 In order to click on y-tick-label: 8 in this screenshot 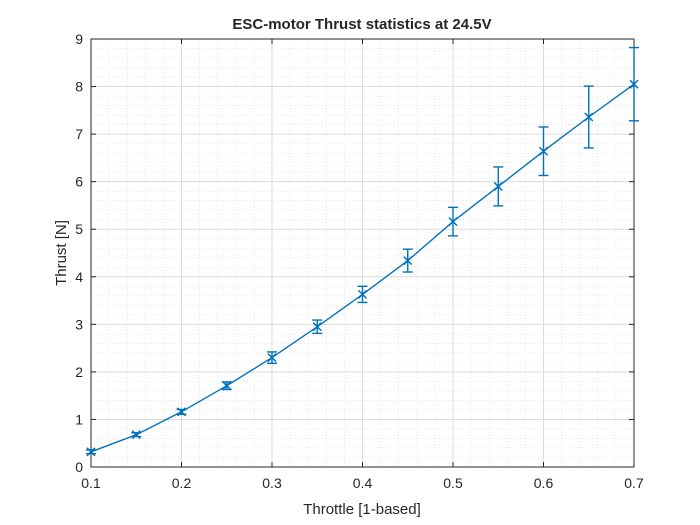, I will do `click(79, 87)`.